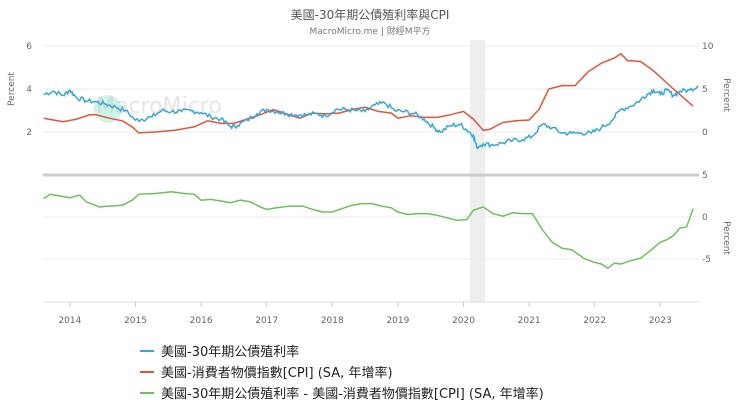  What do you see at coordinates (69, 321) in the screenshot?
I see `x-axis-tick: 2014` at bounding box center [69, 321].